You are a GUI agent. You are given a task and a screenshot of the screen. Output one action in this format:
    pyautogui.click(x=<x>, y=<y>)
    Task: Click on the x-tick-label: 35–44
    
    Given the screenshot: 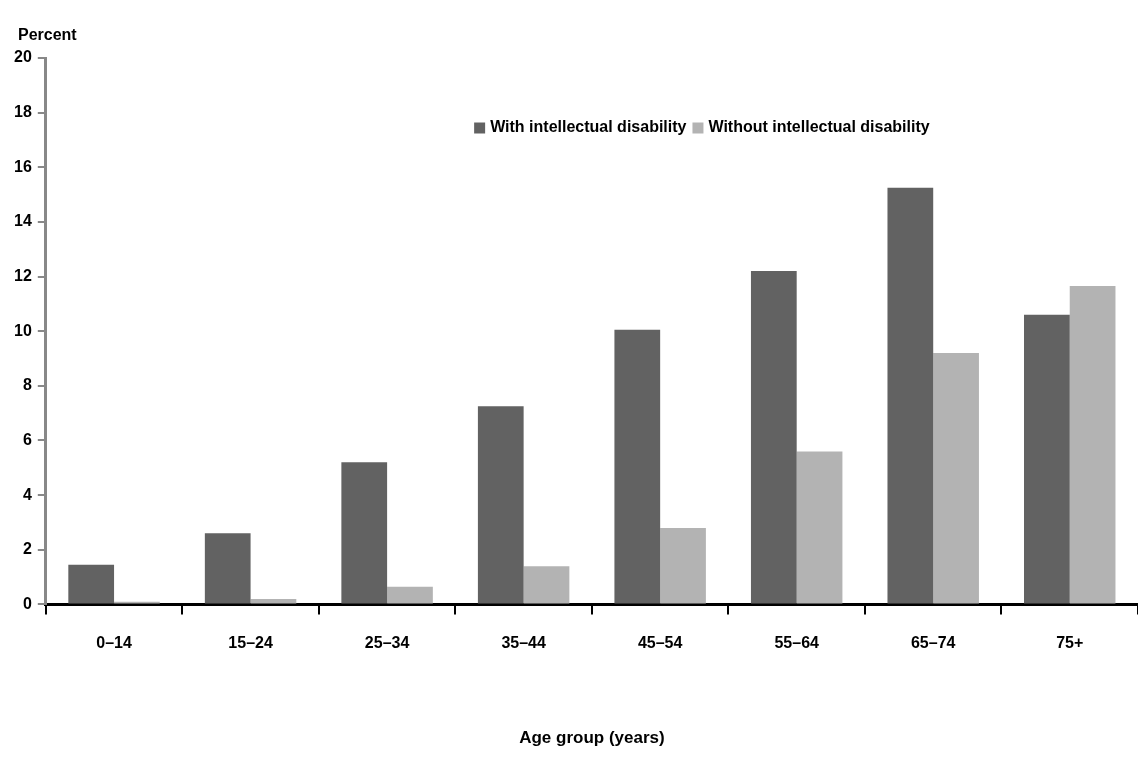 What is the action you would take?
    pyautogui.click(x=523, y=643)
    